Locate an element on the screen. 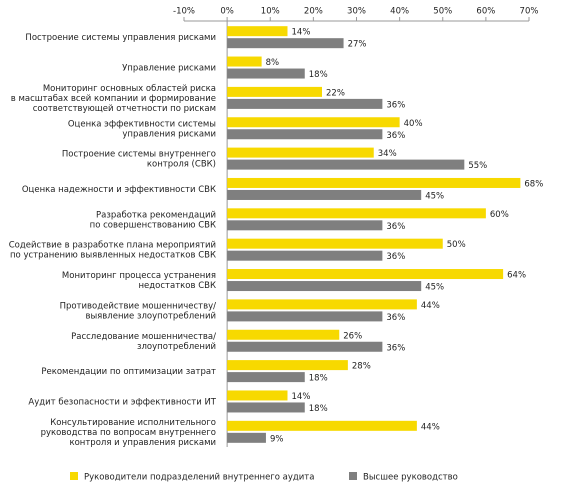 The image size is (576, 496). value-label: 50% is located at coordinates (456, 245).